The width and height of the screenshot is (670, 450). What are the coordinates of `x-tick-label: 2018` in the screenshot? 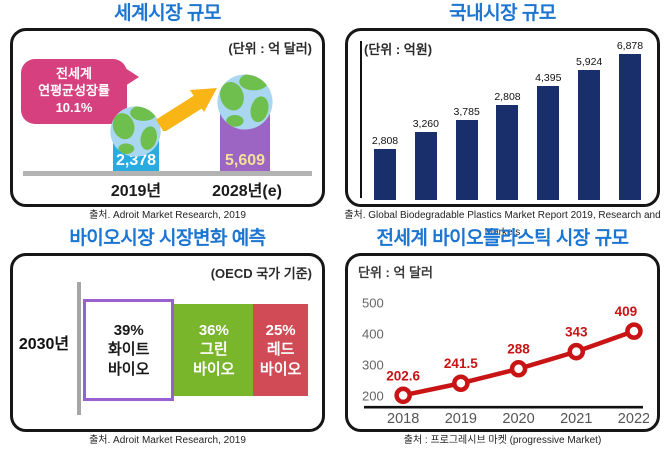 It's located at (403, 419).